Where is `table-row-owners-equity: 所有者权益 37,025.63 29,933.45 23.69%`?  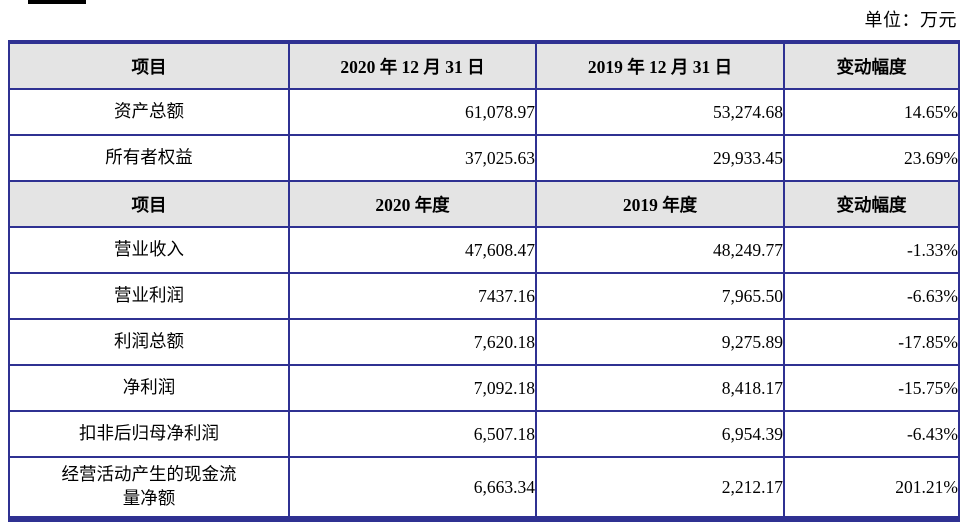
table-row-owners-equity: 所有者权益 37,025.63 29,933.45 23.69% is located at coordinates (484, 158).